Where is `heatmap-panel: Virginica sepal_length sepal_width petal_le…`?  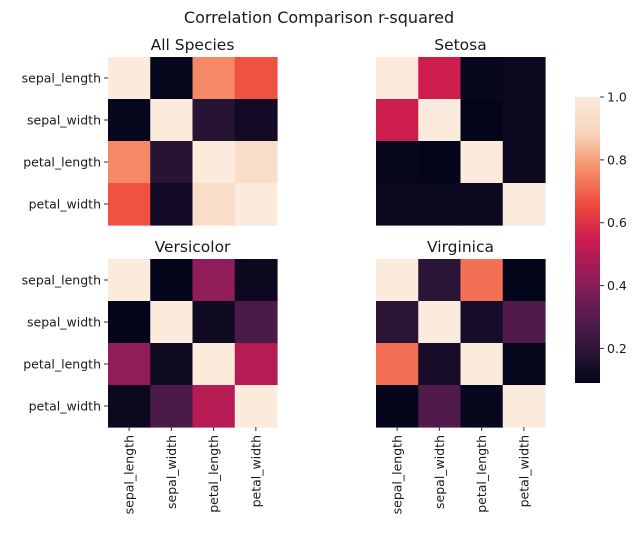
heatmap-panel: Virginica sepal_length sepal_width petal_le… is located at coordinates (461, 376).